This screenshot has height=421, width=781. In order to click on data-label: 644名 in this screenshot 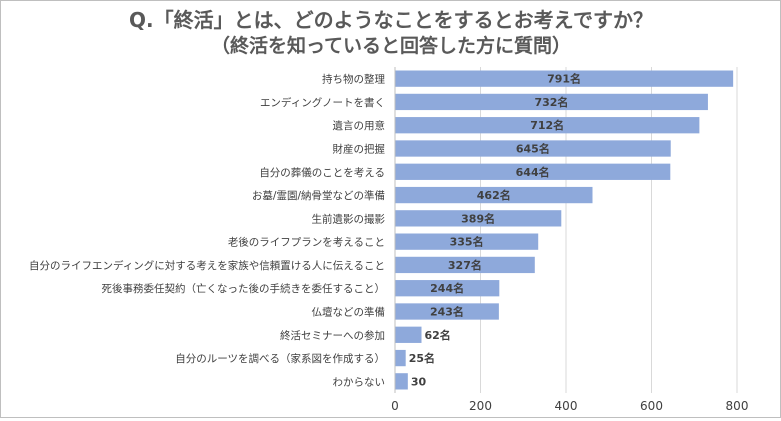, I will do `click(533, 172)`.